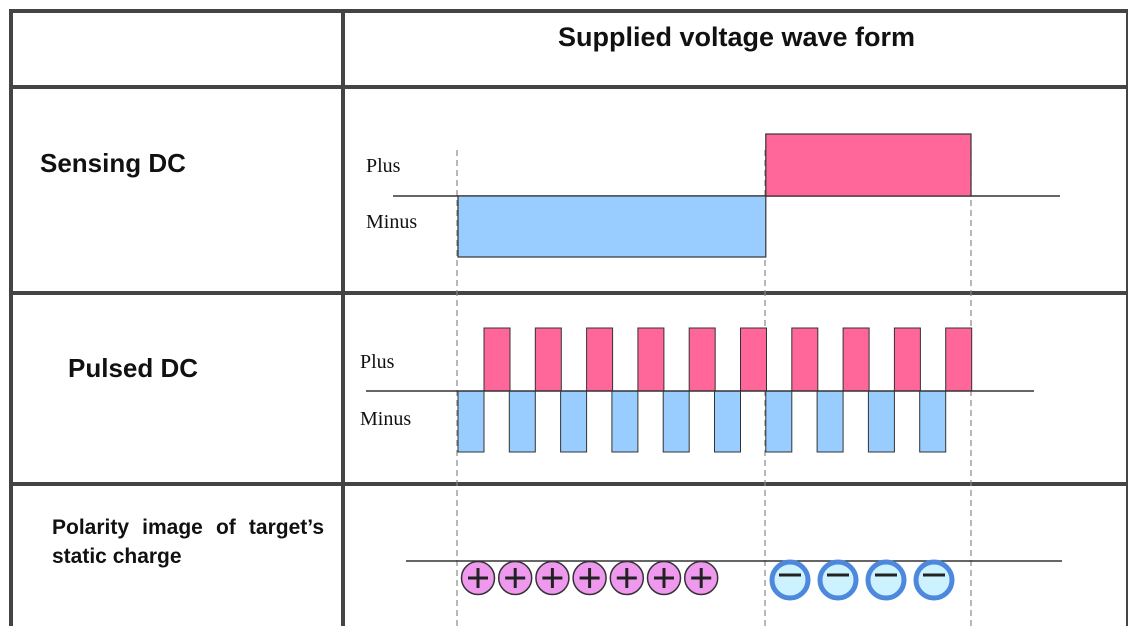  Describe the element at coordinates (612, 226) in the screenshot. I see `sensing-dc-minus-segment` at that location.